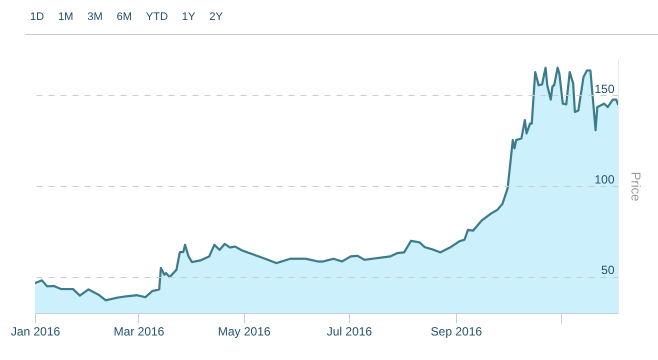  I want to click on text: 6M, so click(124, 17).